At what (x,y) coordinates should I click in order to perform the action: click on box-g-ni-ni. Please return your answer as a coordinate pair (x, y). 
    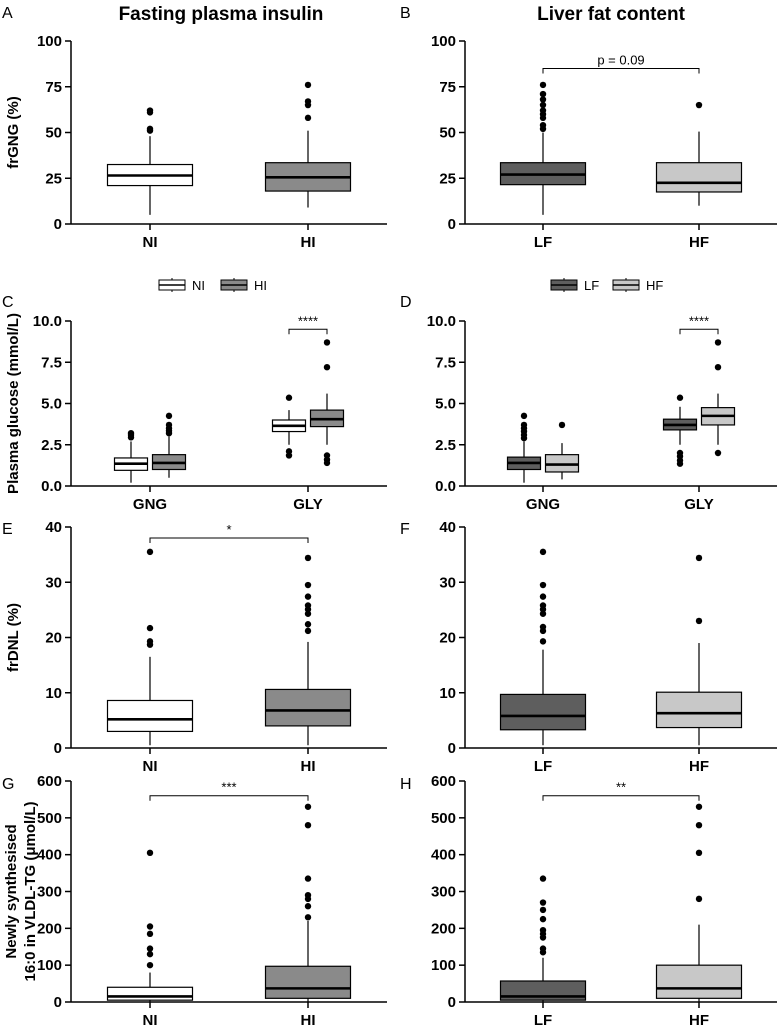
    Looking at the image, I should click on (150, 925).